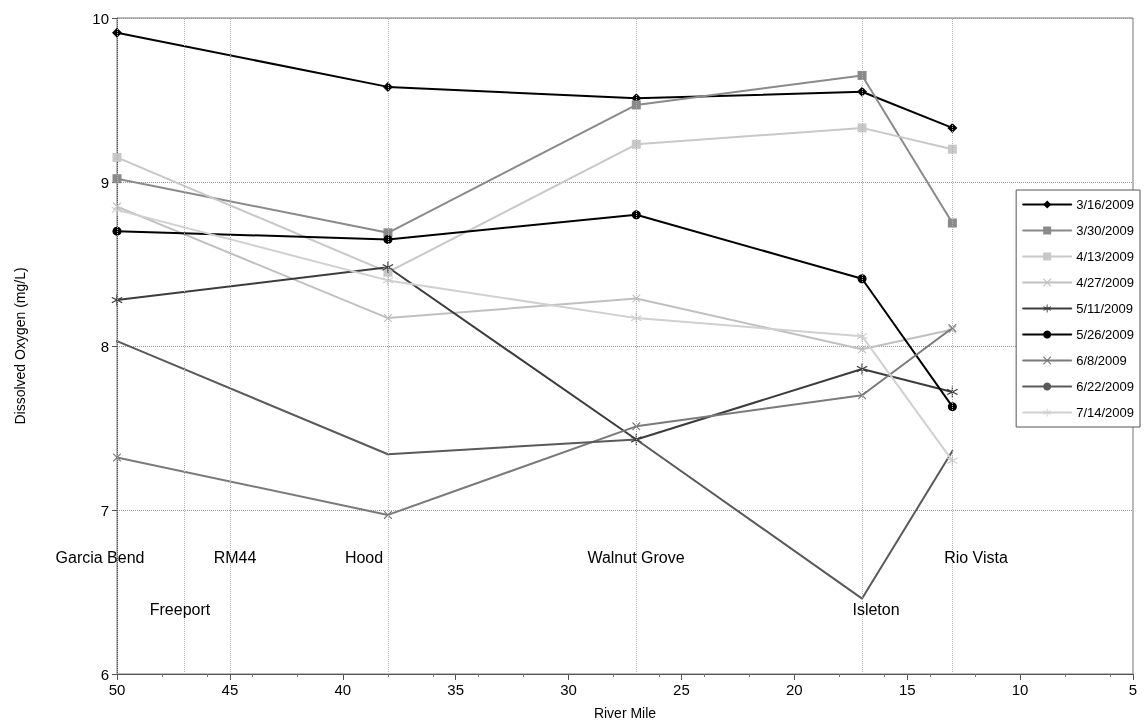 This screenshot has width=1148, height=725. Describe the element at coordinates (1101, 360) in the screenshot. I see `legend-label: 6/8/2009` at that location.